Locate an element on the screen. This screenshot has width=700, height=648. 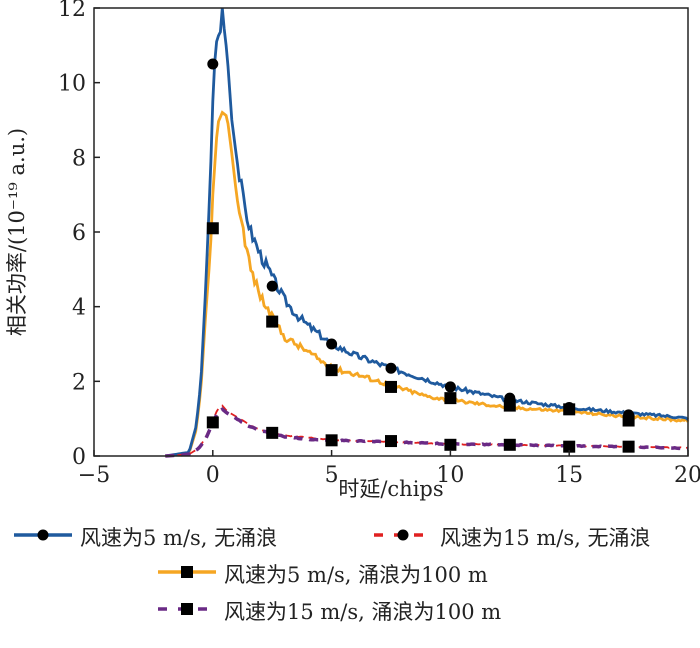
y-tick-label: 10 is located at coordinates (72, 84).